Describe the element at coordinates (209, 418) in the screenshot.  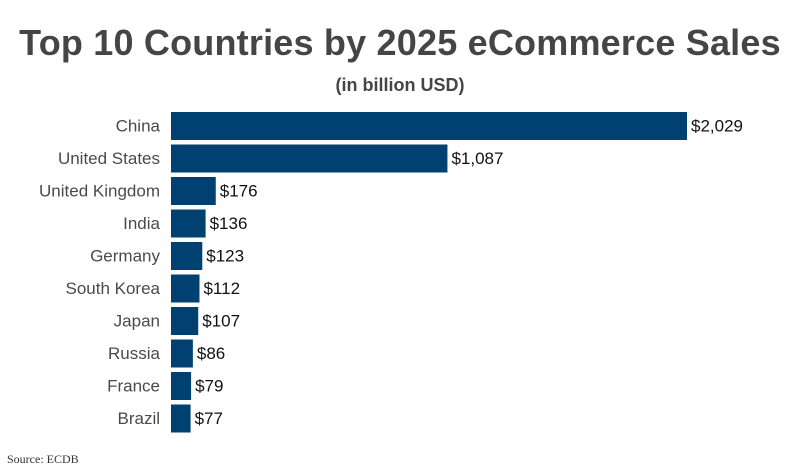
I see `value-label: $77` at that location.